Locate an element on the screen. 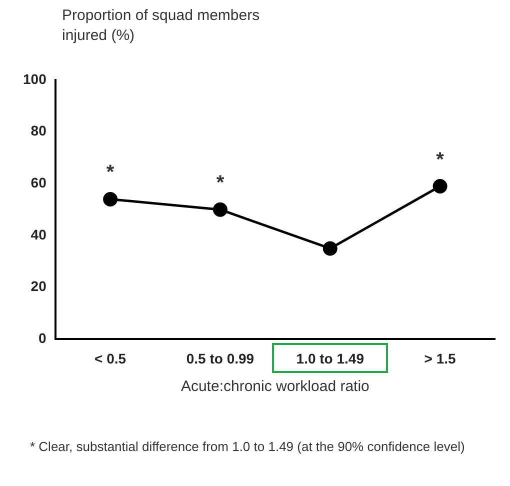 This screenshot has width=510, height=486. y-tick-label: 40 is located at coordinates (38, 234).